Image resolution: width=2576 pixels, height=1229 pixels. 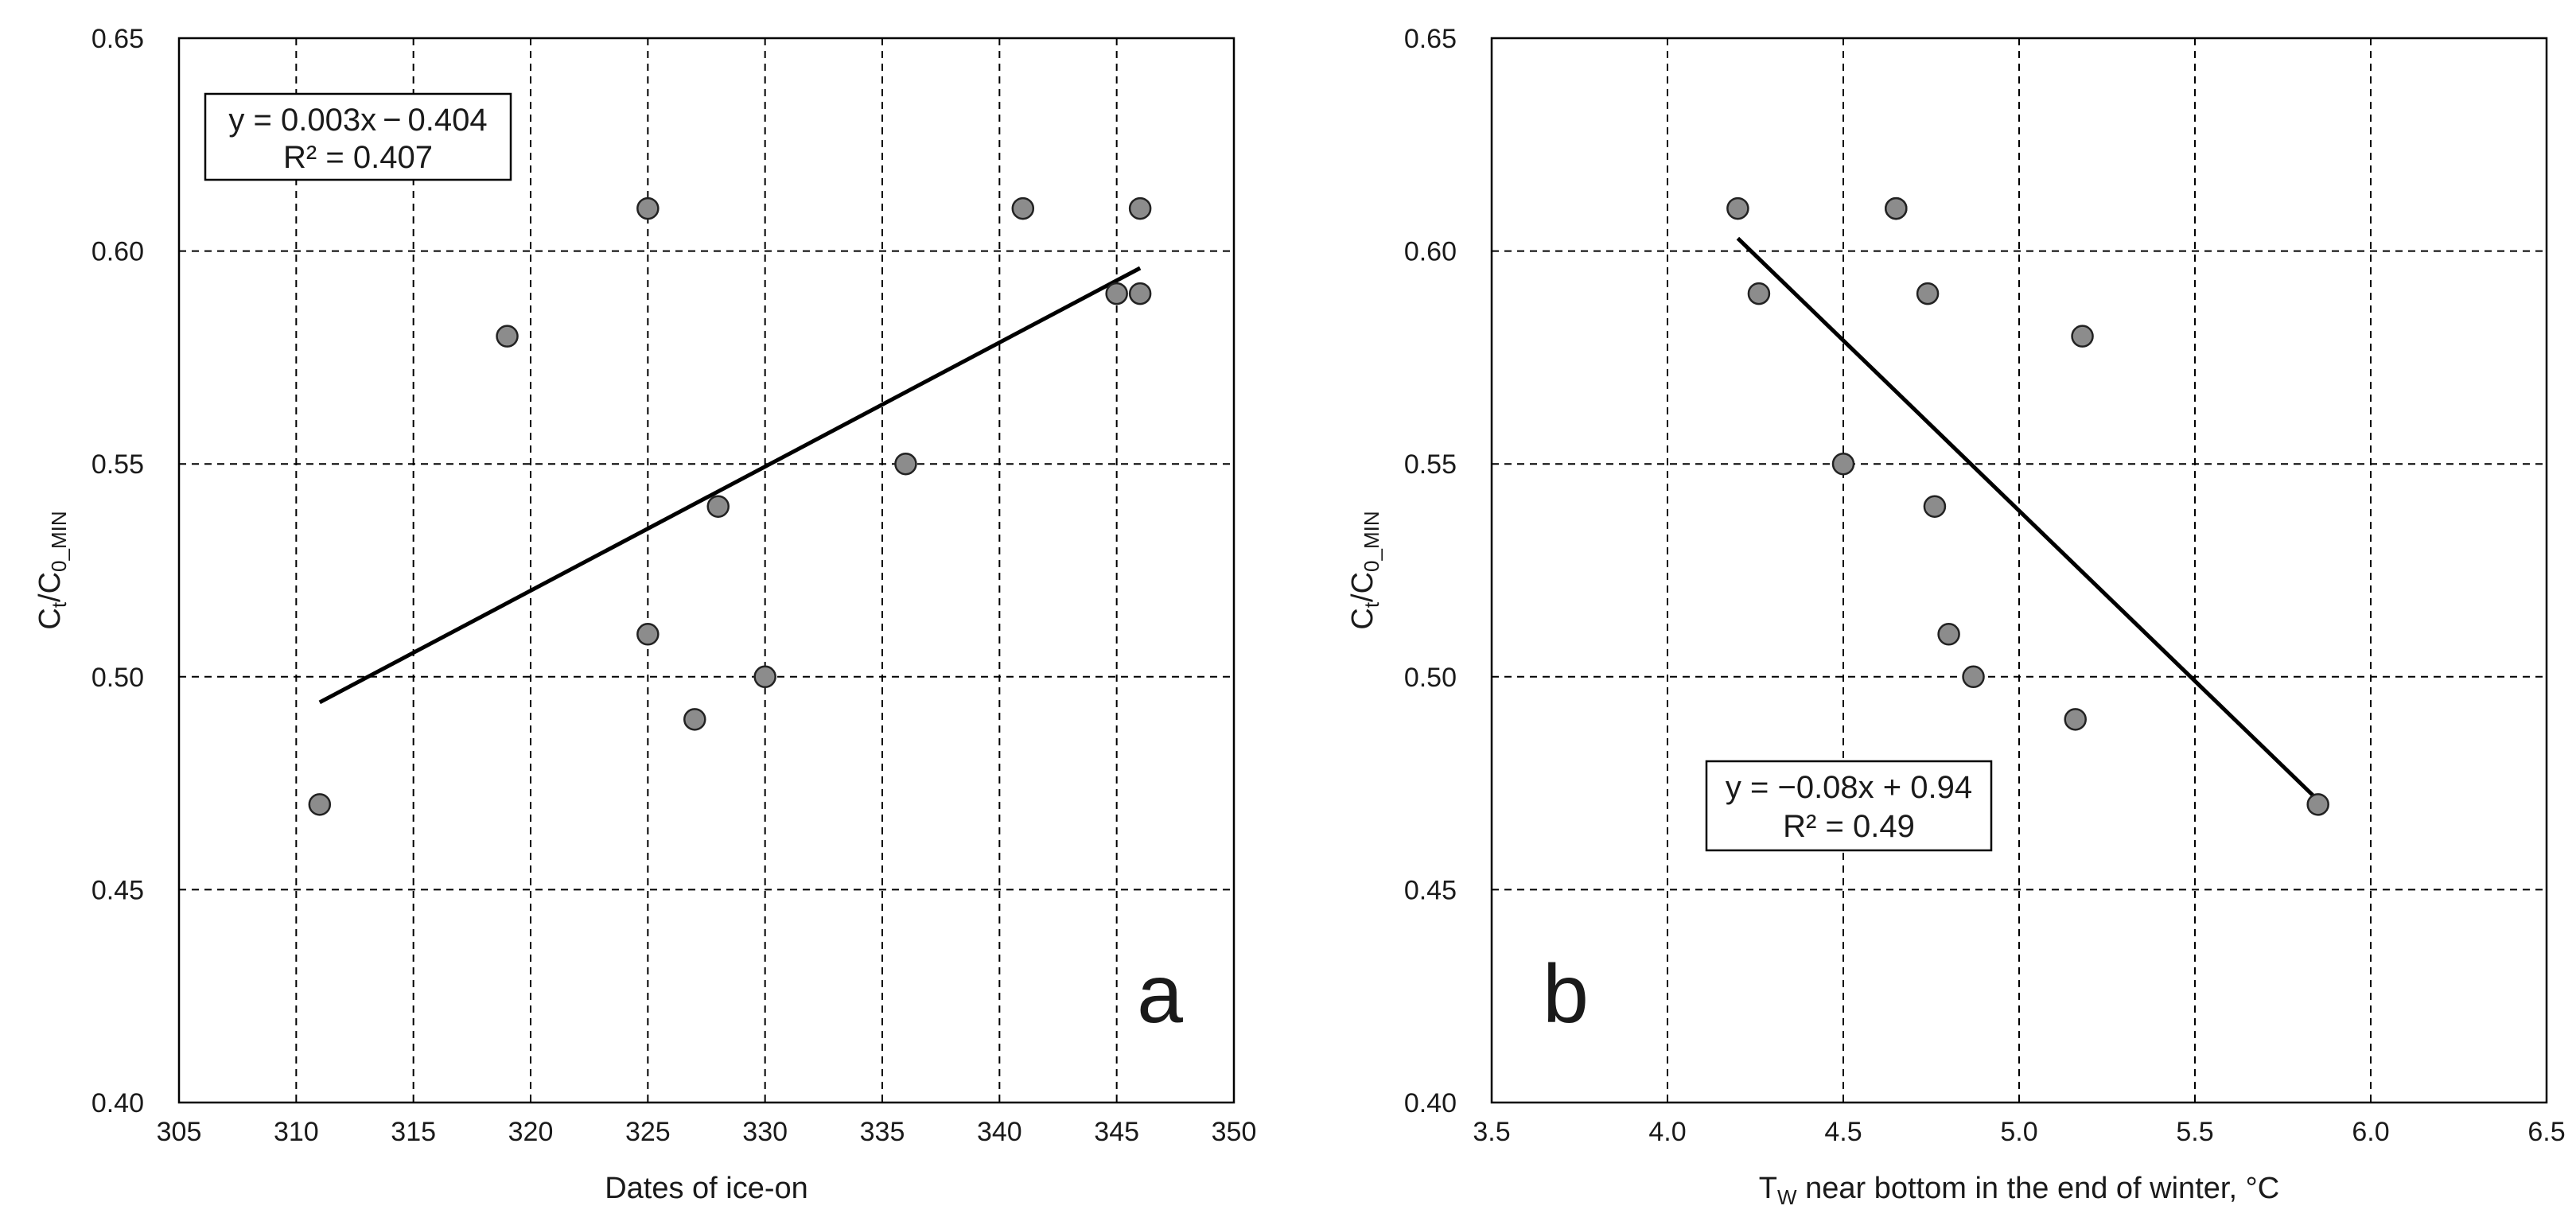 What do you see at coordinates (1363, 587) in the screenshot?
I see `panel-b-ylabel-mid: /C` at bounding box center [1363, 587].